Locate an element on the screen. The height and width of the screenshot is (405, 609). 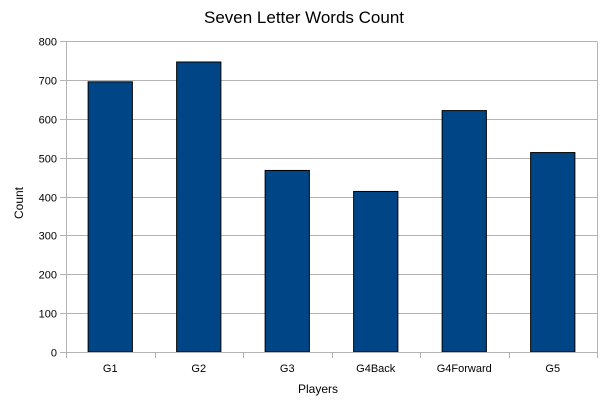
y-tick-label: 400 is located at coordinates (48, 199).